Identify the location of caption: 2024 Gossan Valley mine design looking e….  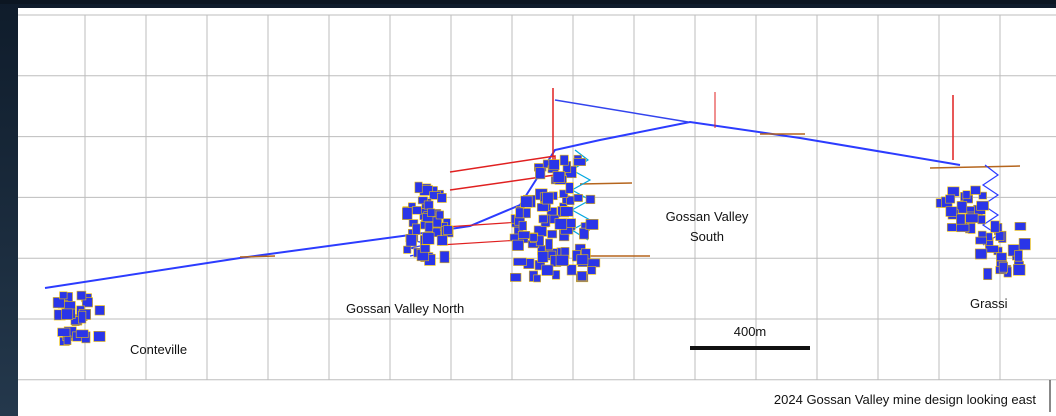
(905, 399).